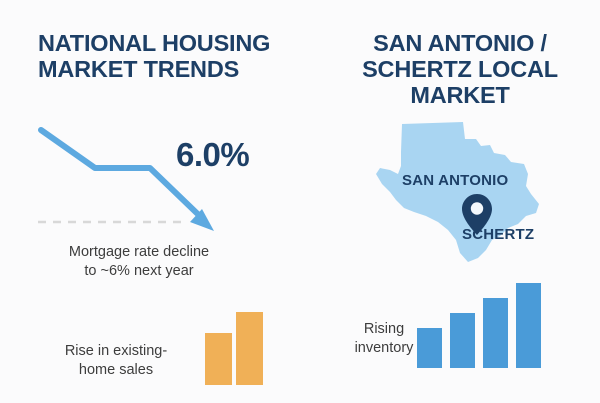  I want to click on rising-inventory-bar-chart, so click(479, 325).